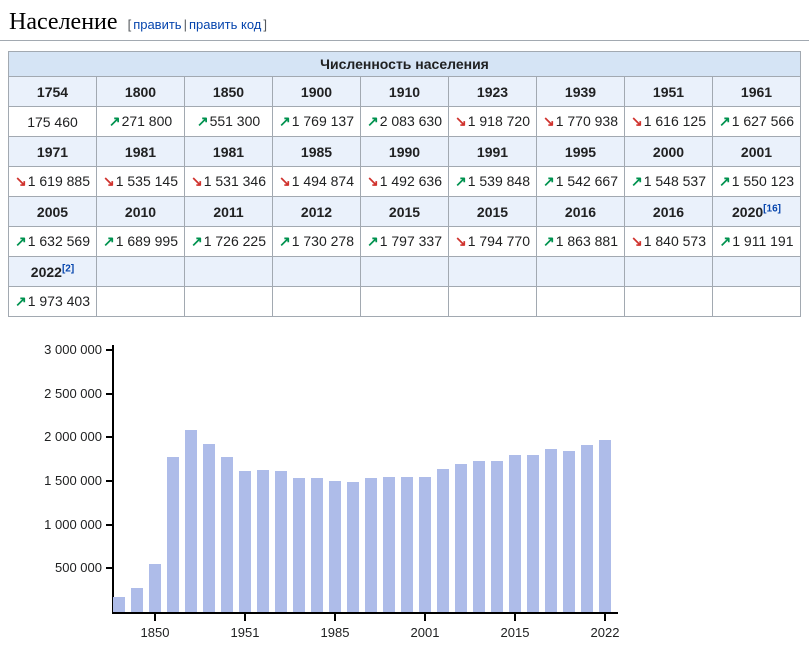  Describe the element at coordinates (404, 151) in the screenshot. I see `year-row: 1971 1981 1981 1985 1990 1991 1995 2000 2001` at that location.